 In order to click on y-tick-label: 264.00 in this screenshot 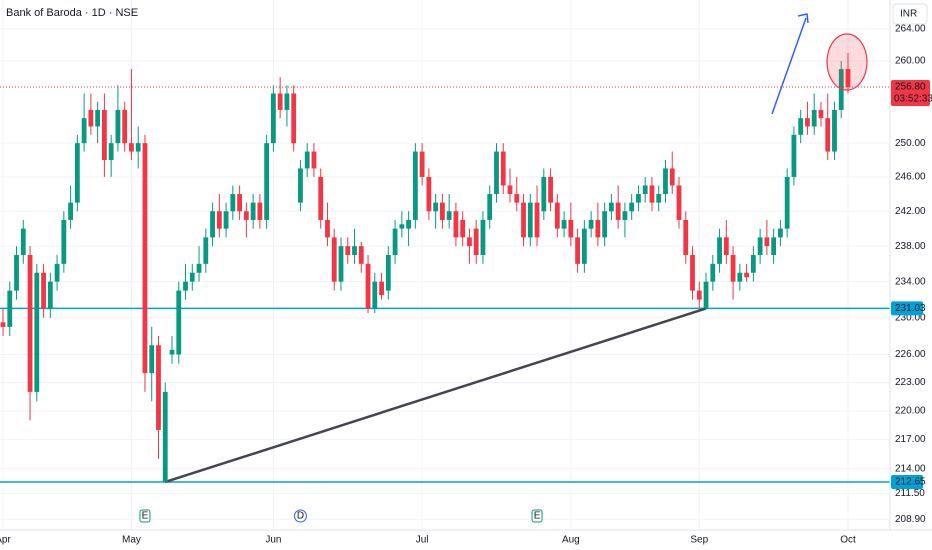, I will do `click(910, 29)`.